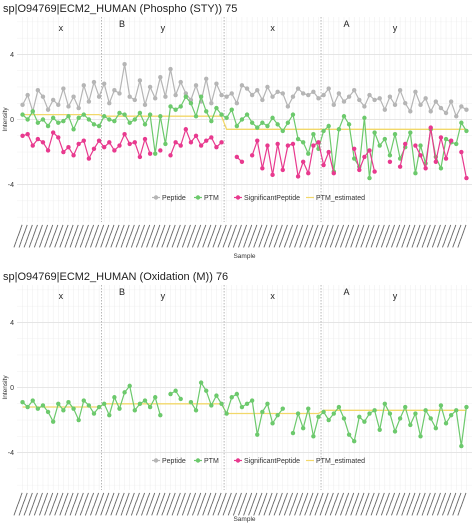 The width and height of the screenshot is (474, 526). What do you see at coordinates (272, 461) in the screenshot?
I see `legend-label-significant-peptide: SignificantPeptide` at bounding box center [272, 461].